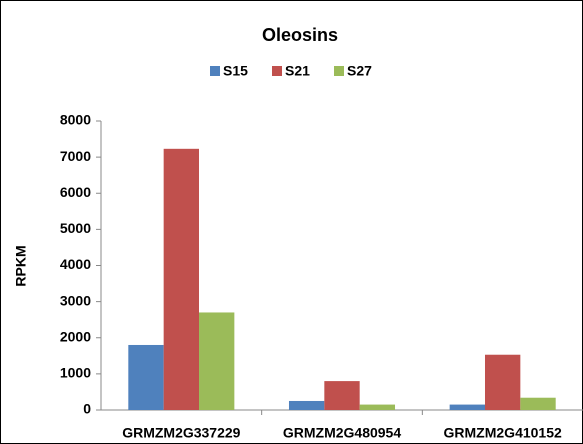 This screenshot has height=444, width=583. I want to click on x-tick-label: GRMZM2G337229, so click(181, 433).